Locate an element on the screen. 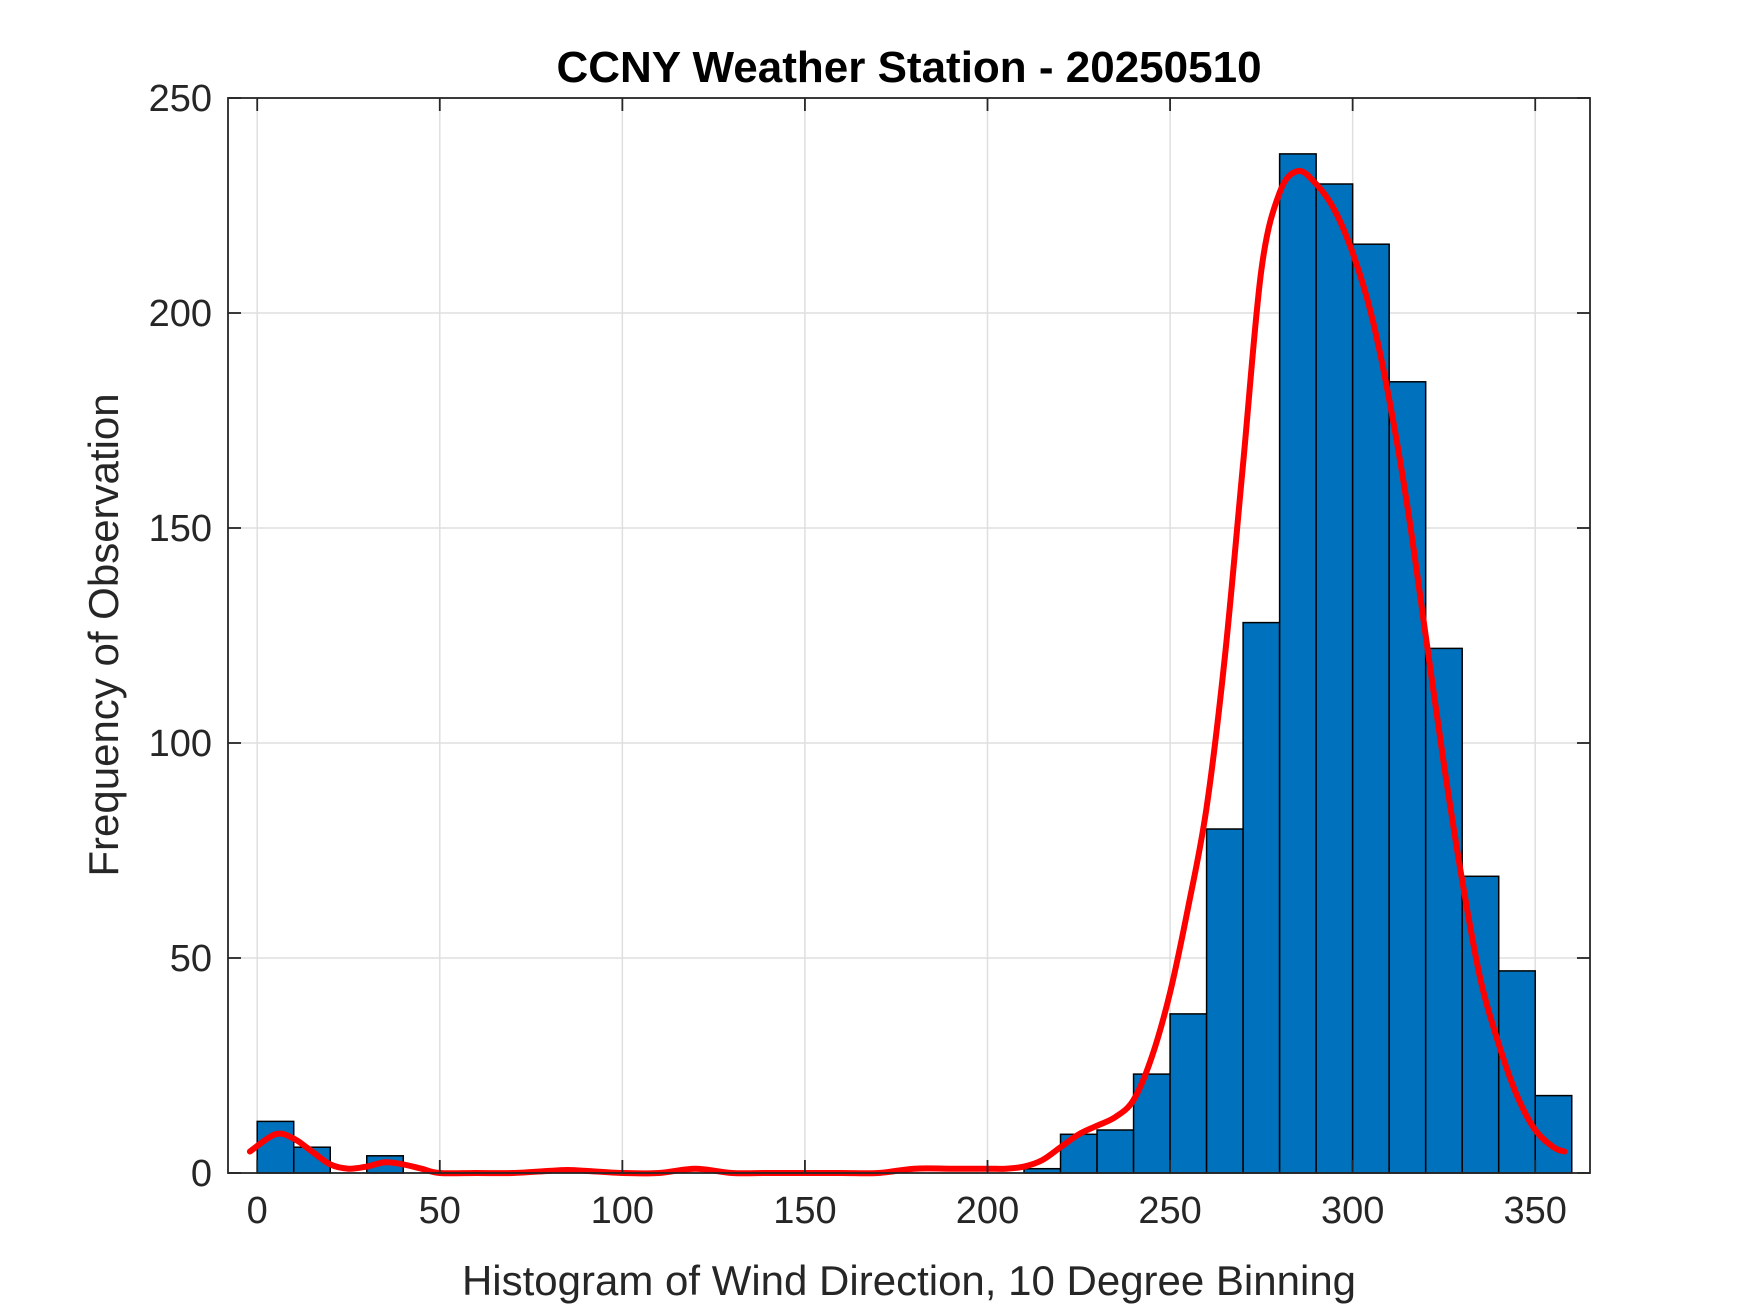 The image size is (1750, 1313). x-tick-label: 150 is located at coordinates (804, 1211).